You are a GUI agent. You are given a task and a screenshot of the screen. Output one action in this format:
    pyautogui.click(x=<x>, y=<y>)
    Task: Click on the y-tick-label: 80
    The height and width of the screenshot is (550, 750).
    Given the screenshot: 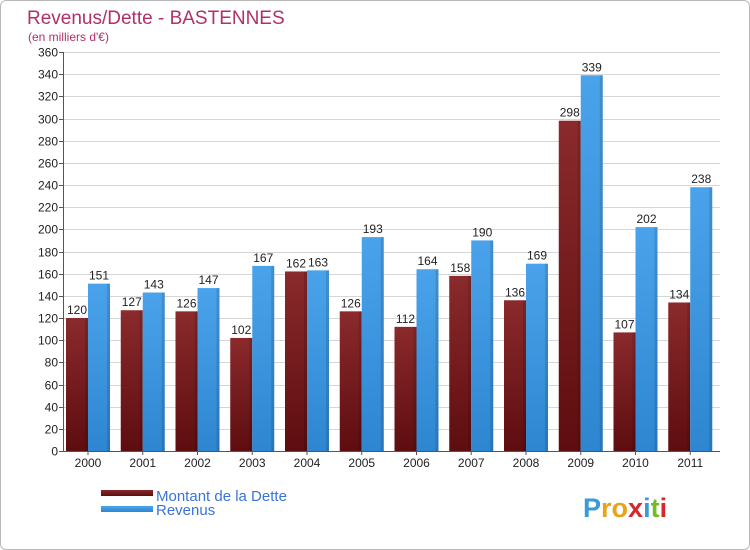 What is the action you would take?
    pyautogui.click(x=52, y=363)
    